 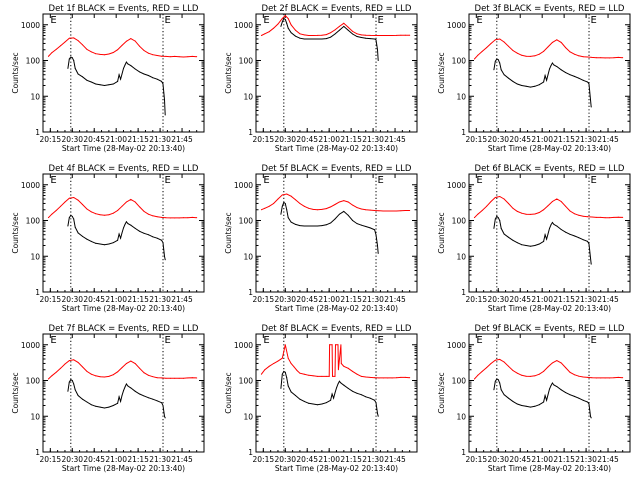 What do you see at coordinates (307, 299) in the screenshot?
I see `x-tick-label: 20:45` at bounding box center [307, 299].